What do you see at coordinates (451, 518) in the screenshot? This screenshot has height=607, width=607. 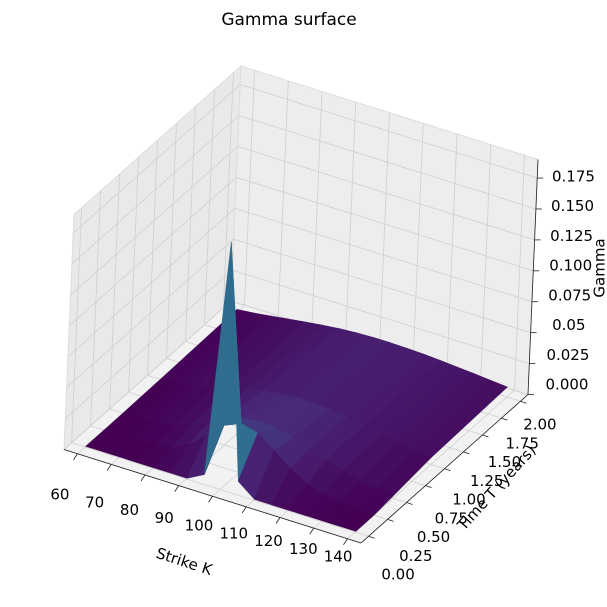 I see `y-tick-label: 0.75` at bounding box center [451, 518].